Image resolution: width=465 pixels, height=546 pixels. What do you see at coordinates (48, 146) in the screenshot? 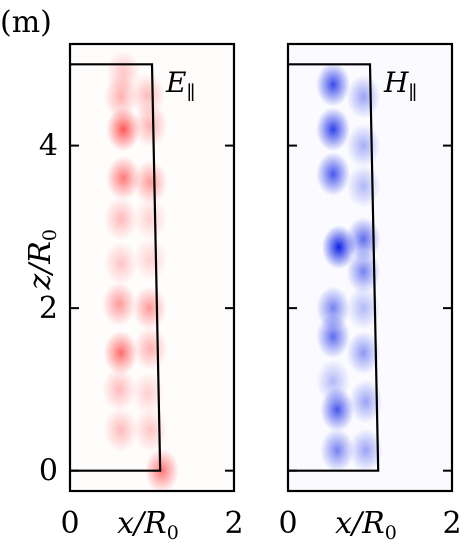
I see `y-tick-label: 4` at bounding box center [48, 146].